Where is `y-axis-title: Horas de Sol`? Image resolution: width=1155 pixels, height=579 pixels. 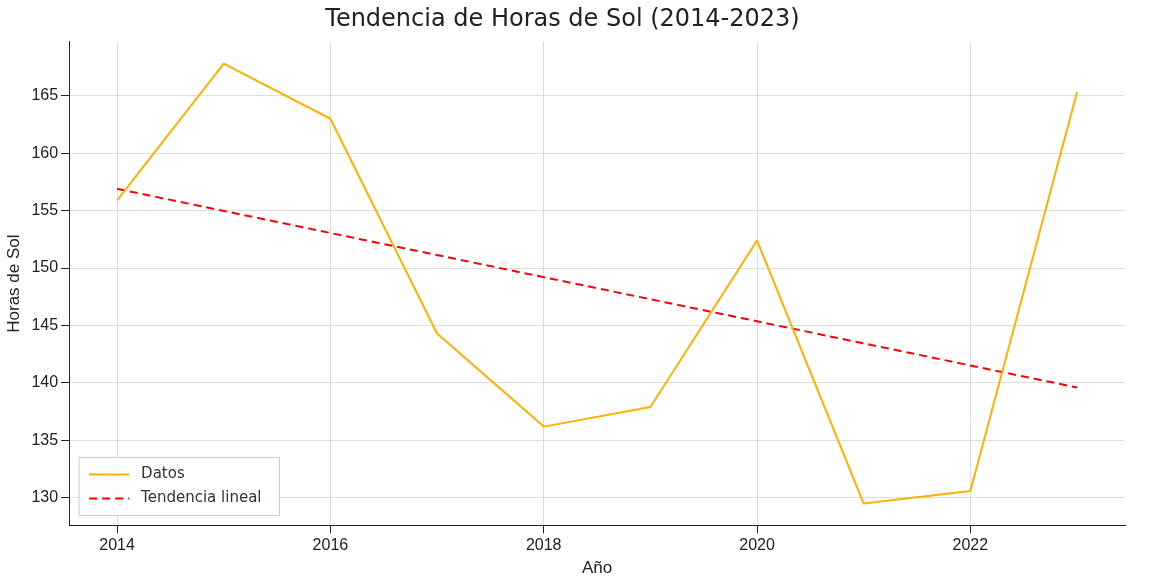 y-axis-title: Horas de Sol is located at coordinates (13, 283).